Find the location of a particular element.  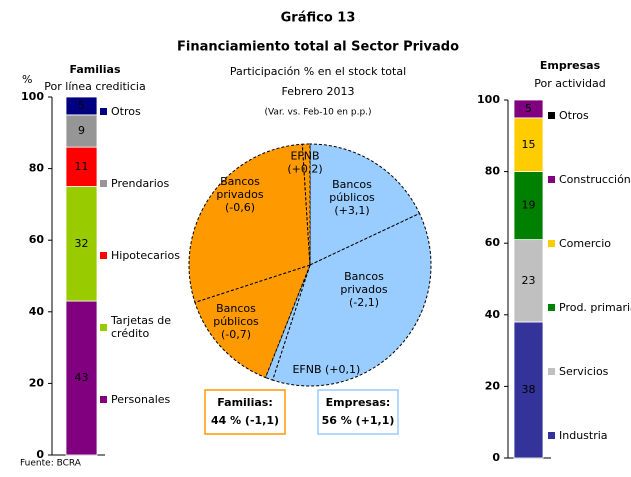

legend-label: Construcción is located at coordinates (595, 179).